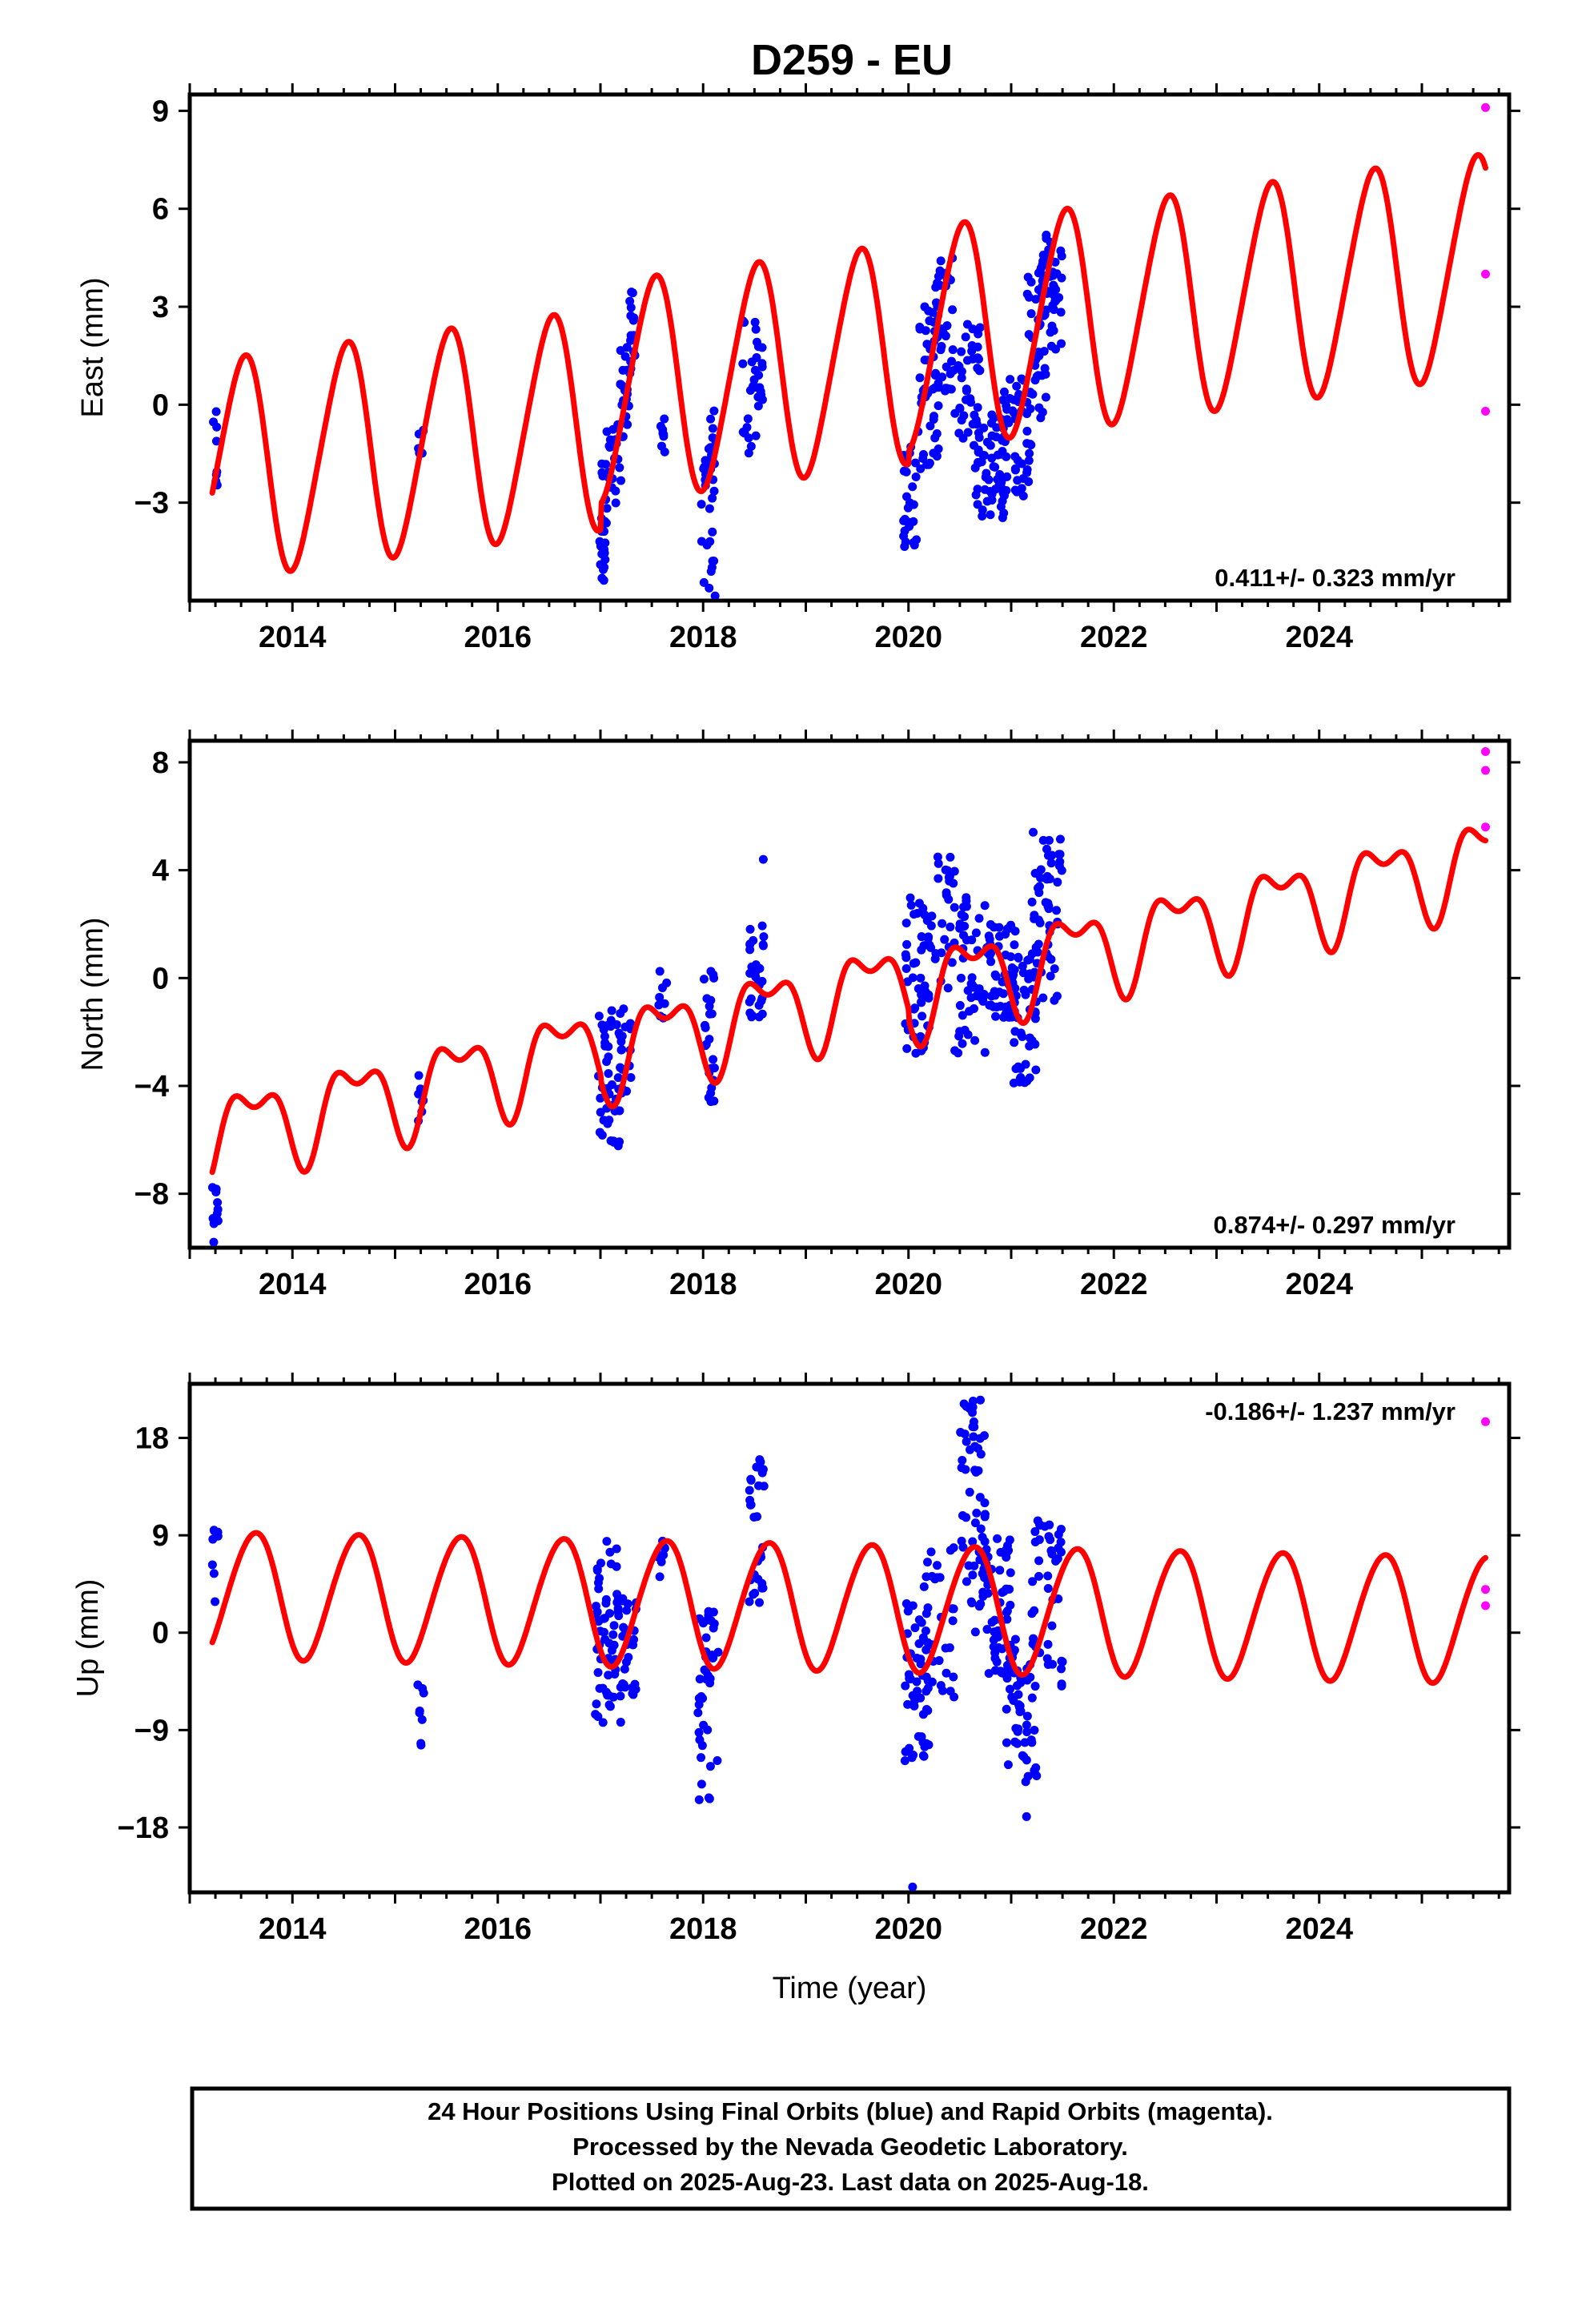 This screenshot has width=1582, height=2324. What do you see at coordinates (144, 1828) in the screenshot?
I see `y-tick-label: −18` at bounding box center [144, 1828].